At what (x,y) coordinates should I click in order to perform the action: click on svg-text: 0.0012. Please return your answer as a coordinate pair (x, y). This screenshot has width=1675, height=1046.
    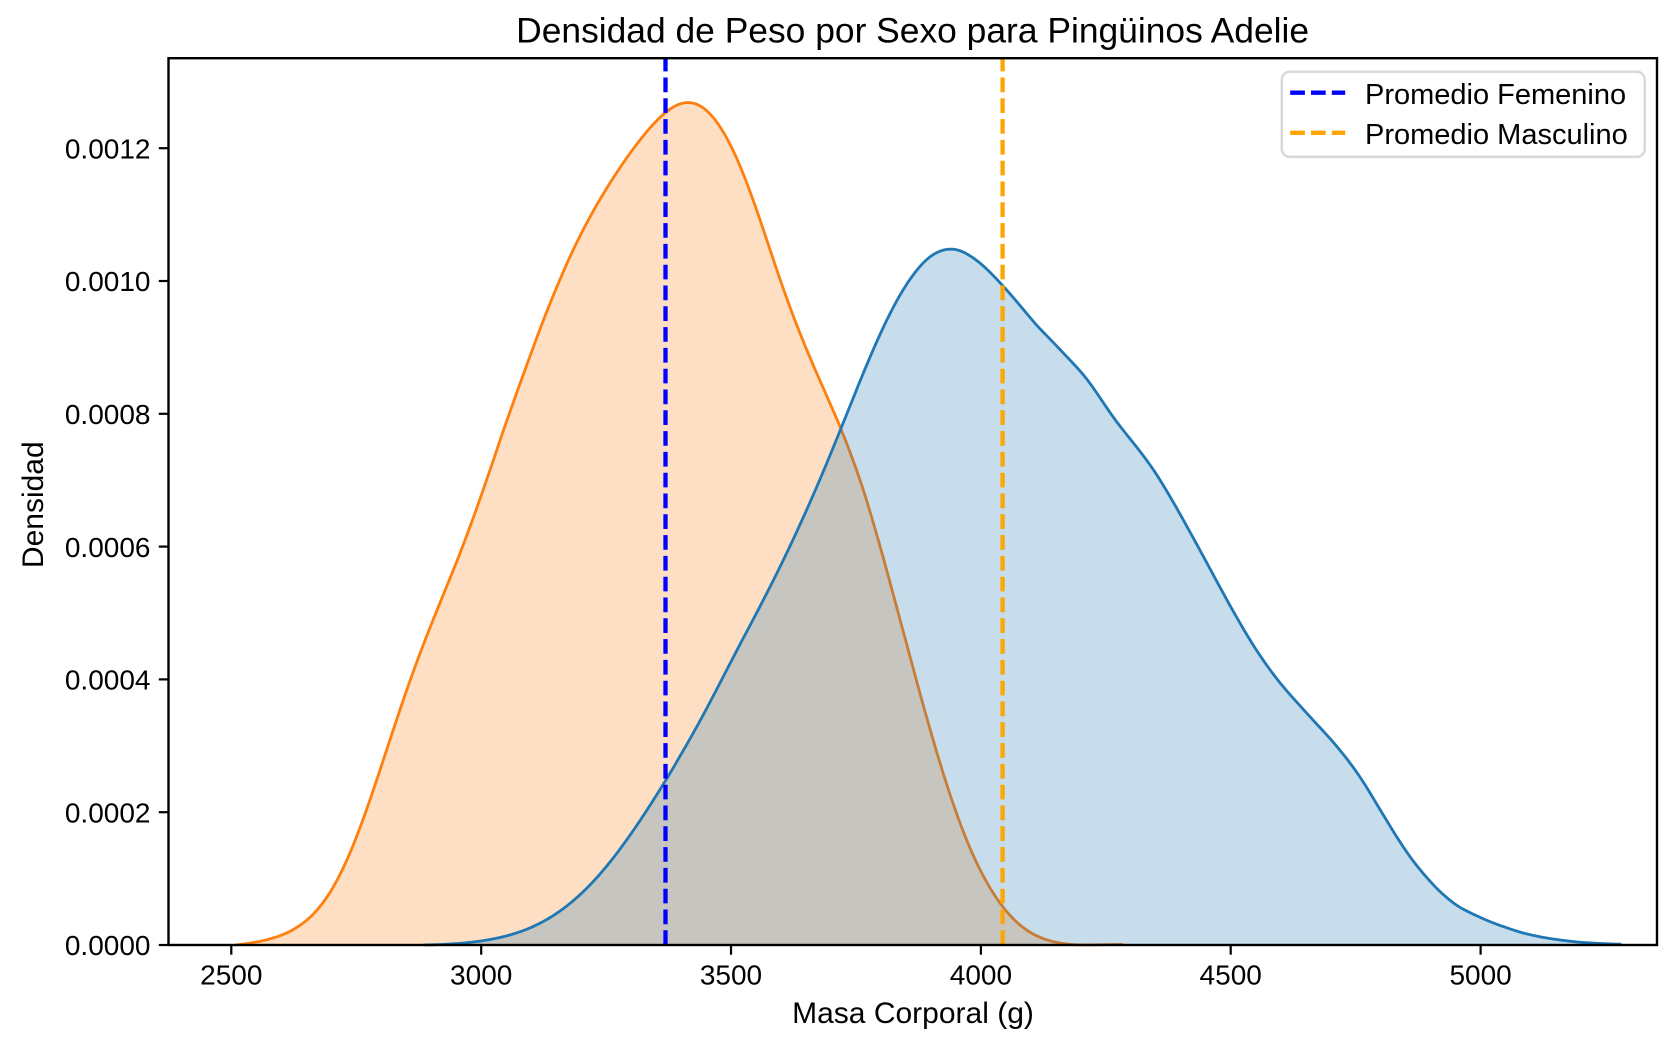
    Looking at the image, I should click on (108, 148).